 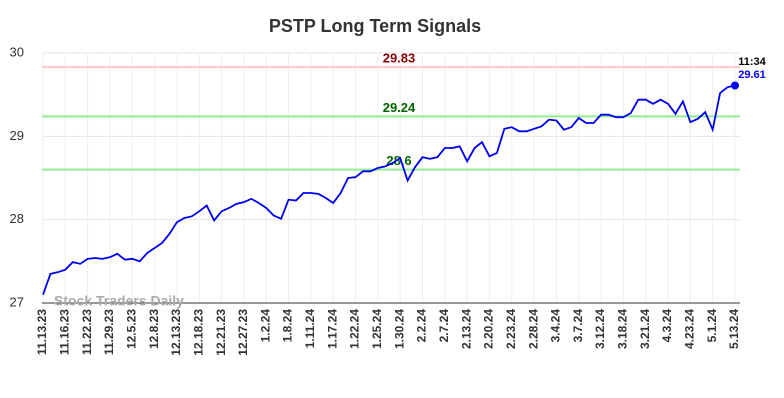 What do you see at coordinates (119, 301) in the screenshot?
I see `watermark: Stock Traders Daily` at bounding box center [119, 301].